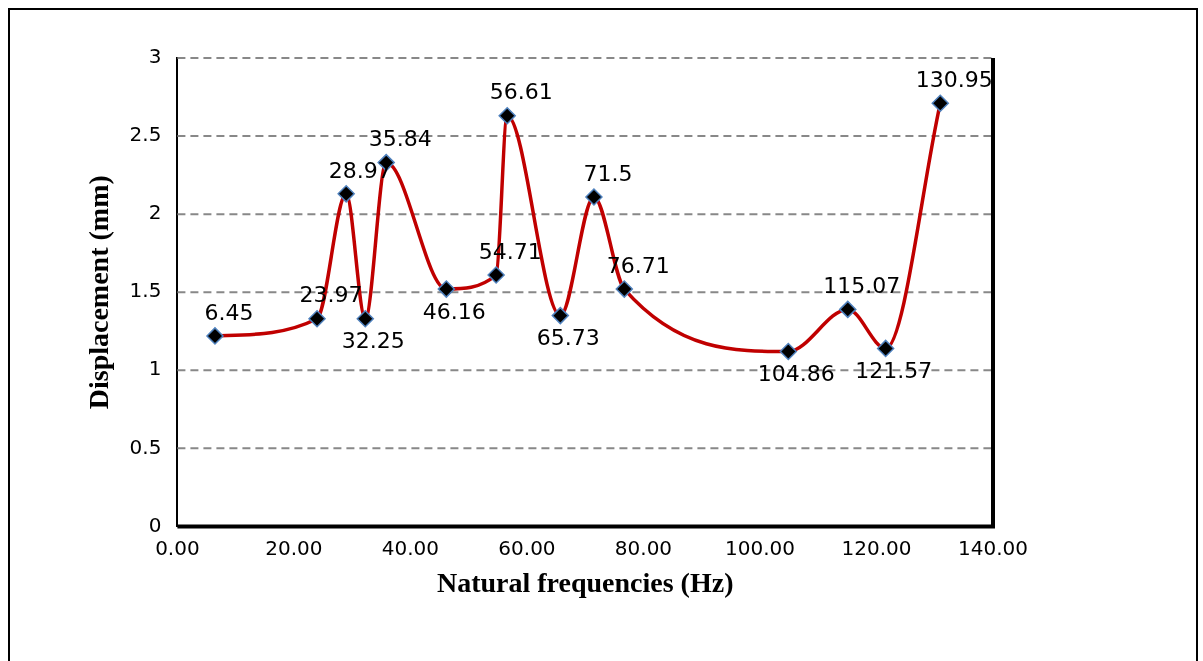  What do you see at coordinates (294, 547) in the screenshot?
I see `x-tick-label: 20.00` at bounding box center [294, 547].